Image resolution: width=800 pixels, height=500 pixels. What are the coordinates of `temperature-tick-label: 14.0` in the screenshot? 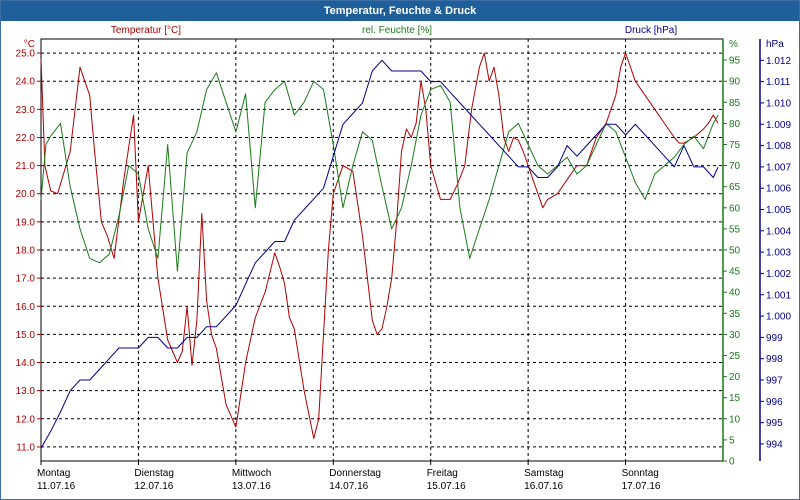 It's located at (26, 363).